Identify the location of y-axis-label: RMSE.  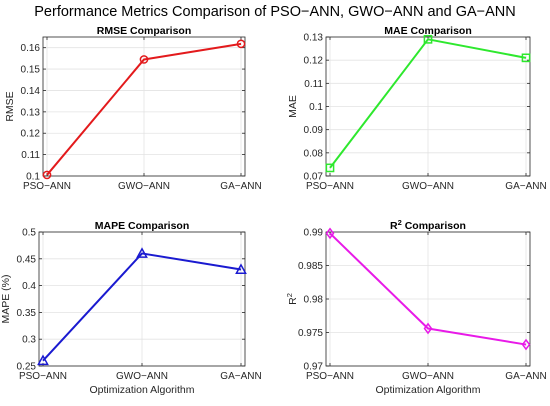
(10, 106).